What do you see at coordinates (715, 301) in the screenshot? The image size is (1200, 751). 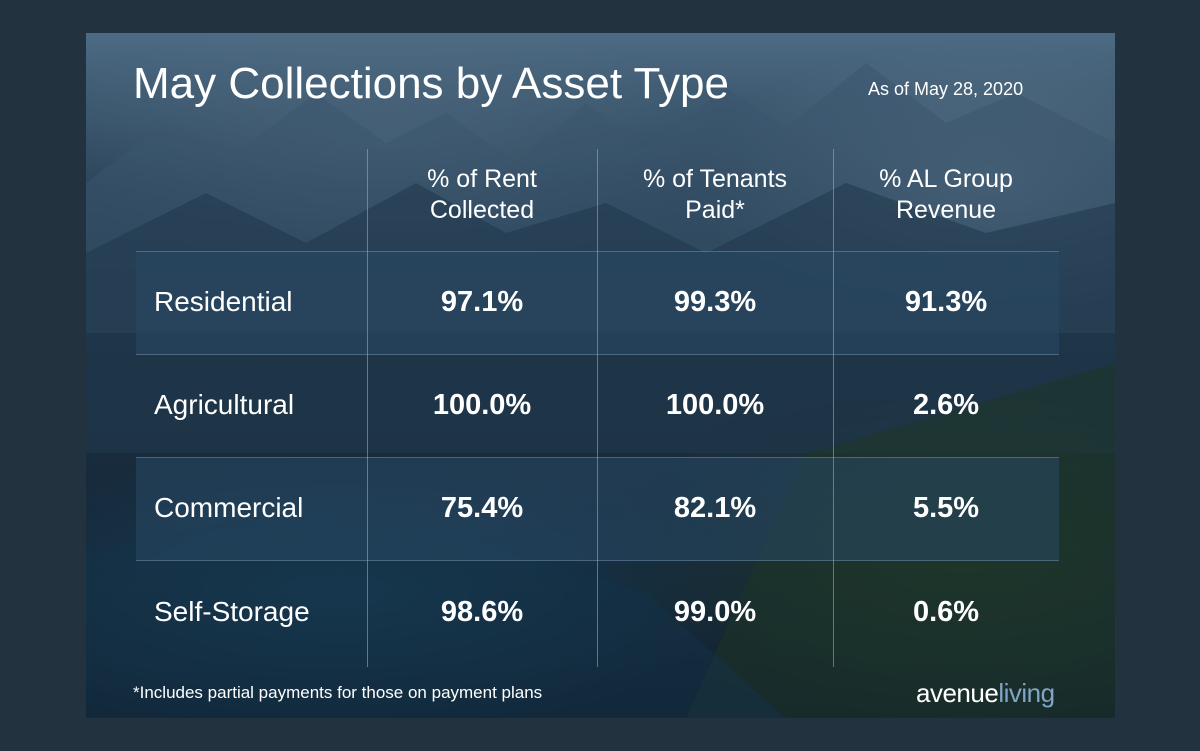 I see `table-cell: 99.3%` at bounding box center [715, 301].